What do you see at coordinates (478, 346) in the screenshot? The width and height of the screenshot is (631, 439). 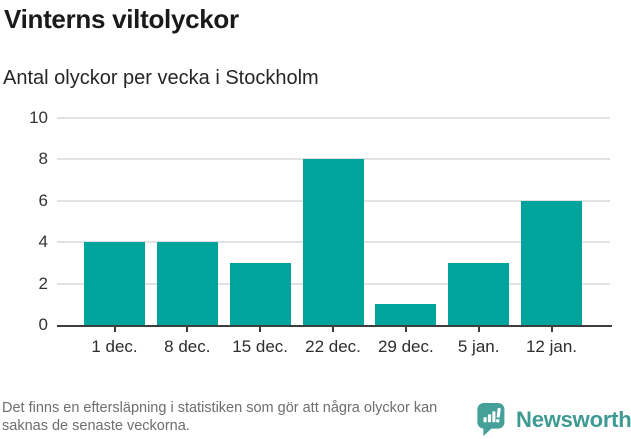 I see `x-tick-label: 5 jan.` at bounding box center [478, 346].